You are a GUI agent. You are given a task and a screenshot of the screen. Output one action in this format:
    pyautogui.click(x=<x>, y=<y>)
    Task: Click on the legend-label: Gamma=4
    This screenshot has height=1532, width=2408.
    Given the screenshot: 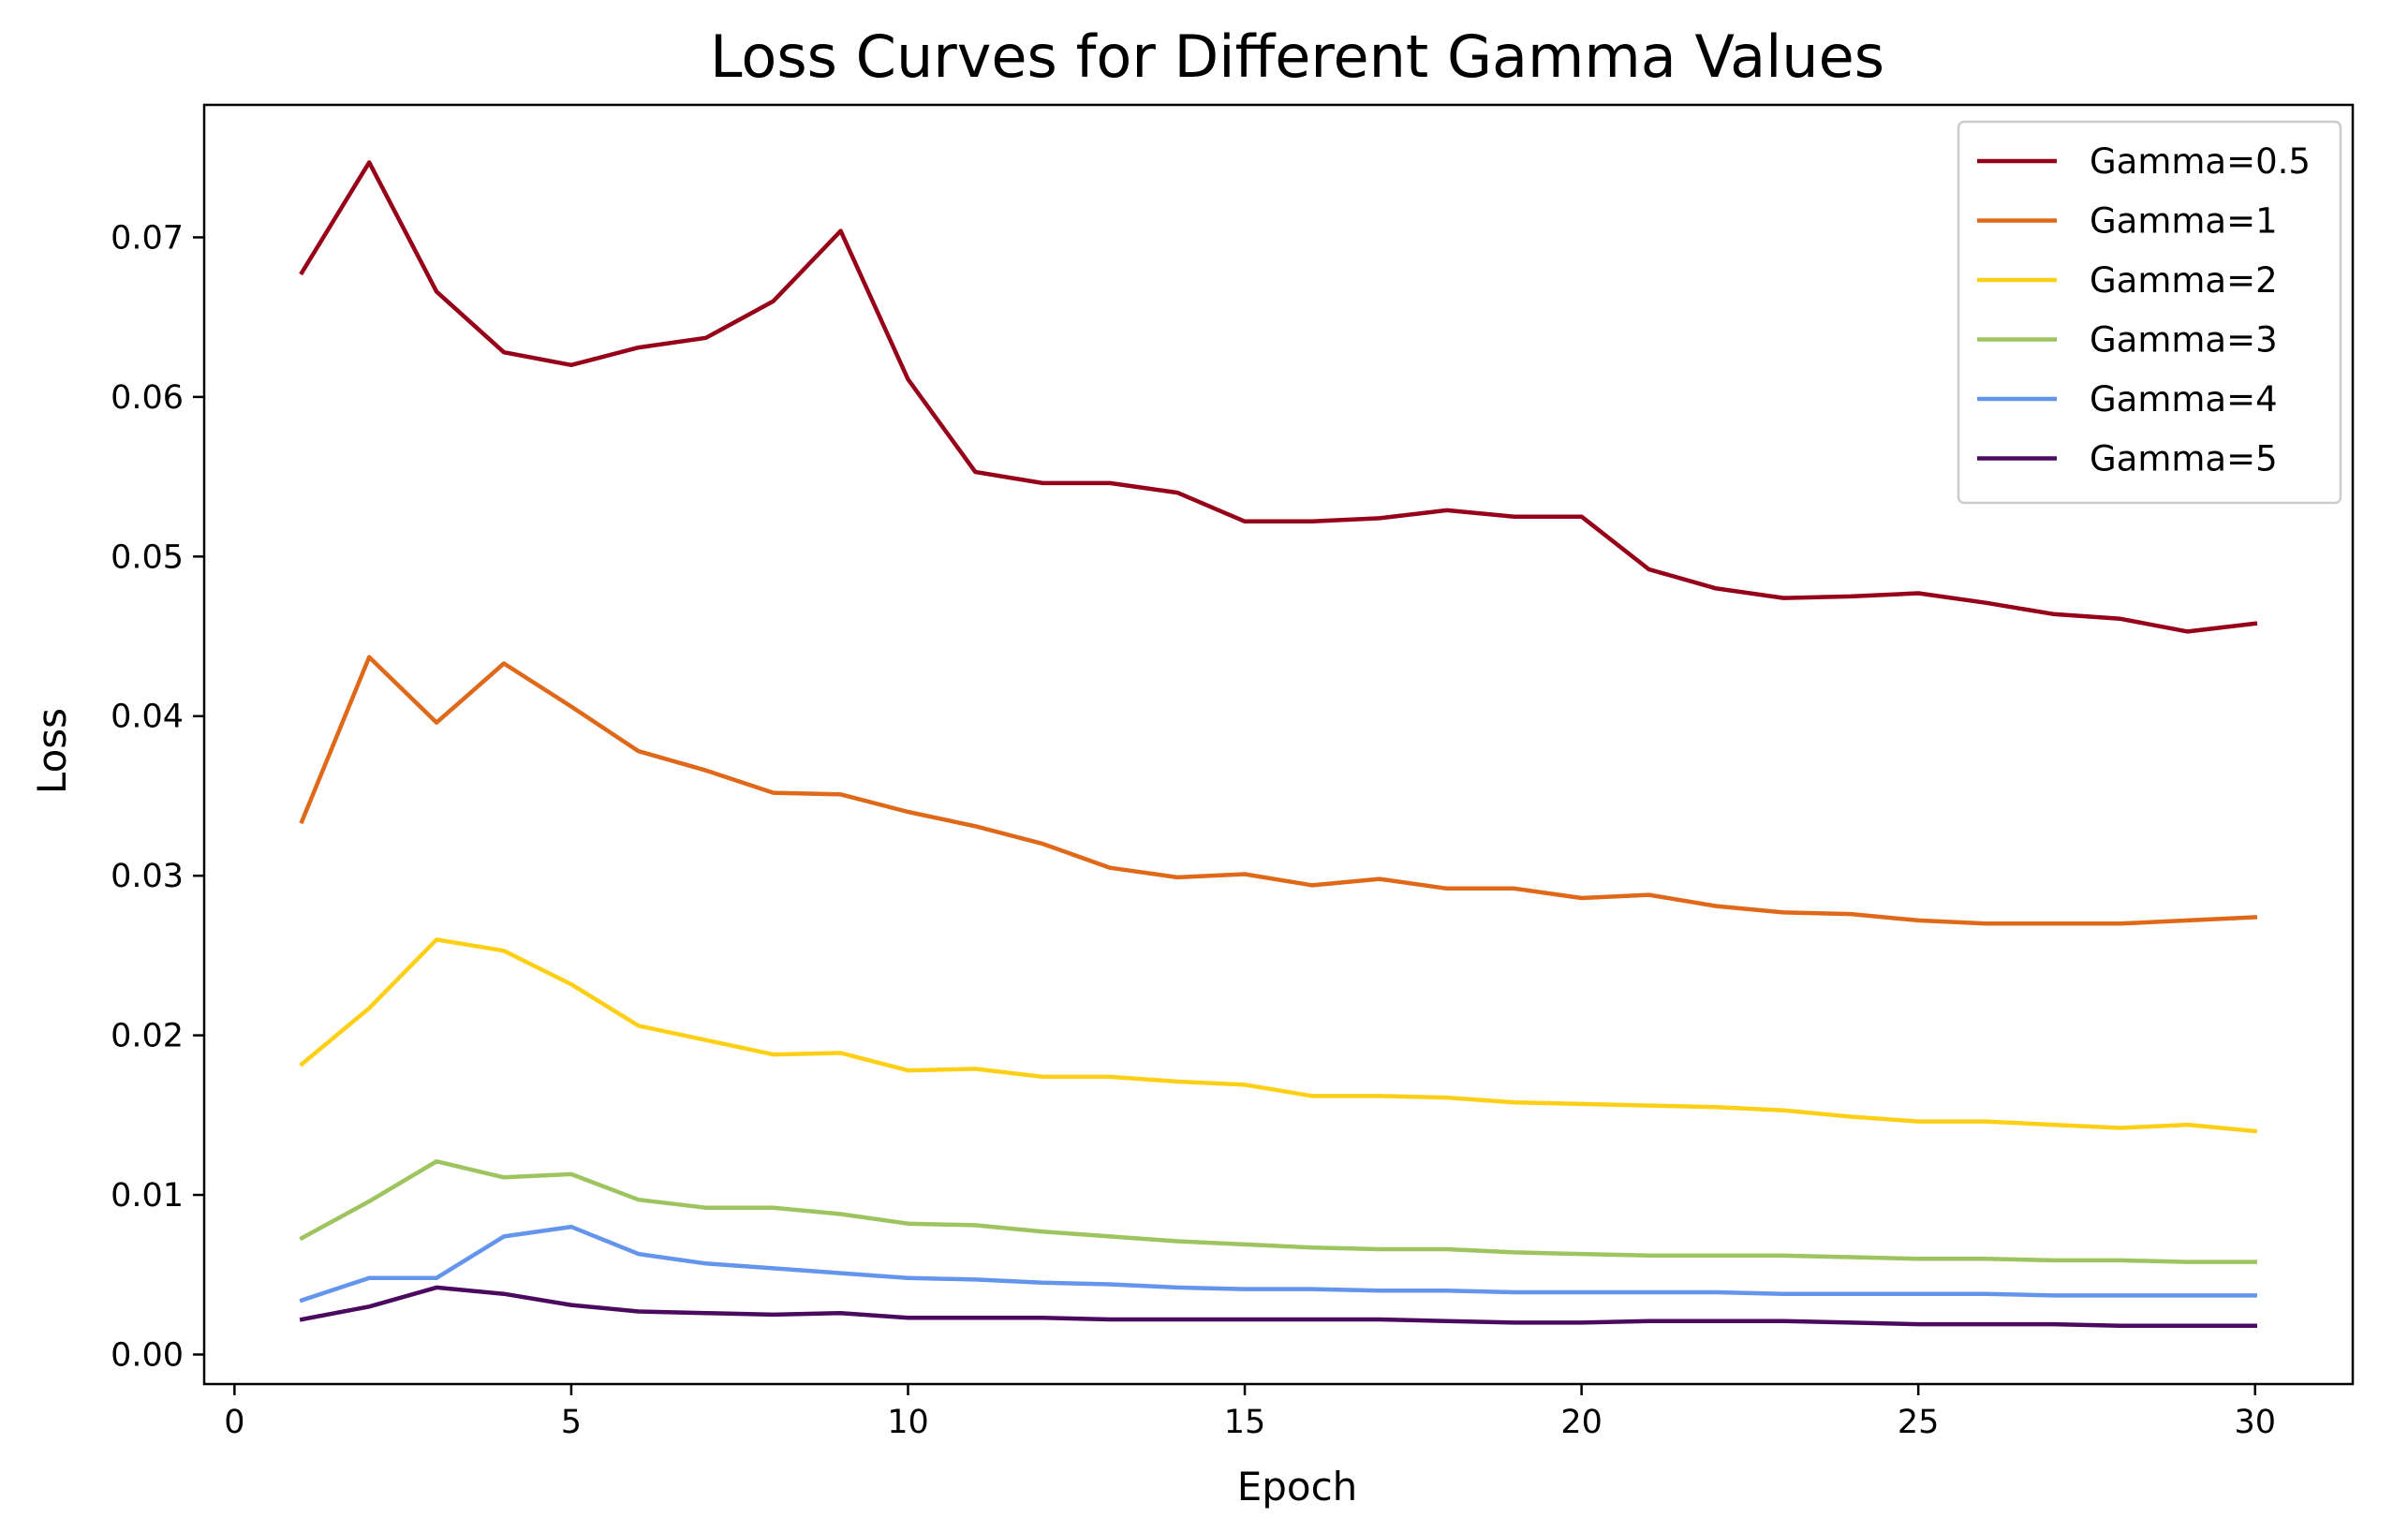 What is the action you would take?
    pyautogui.click(x=2184, y=399)
    